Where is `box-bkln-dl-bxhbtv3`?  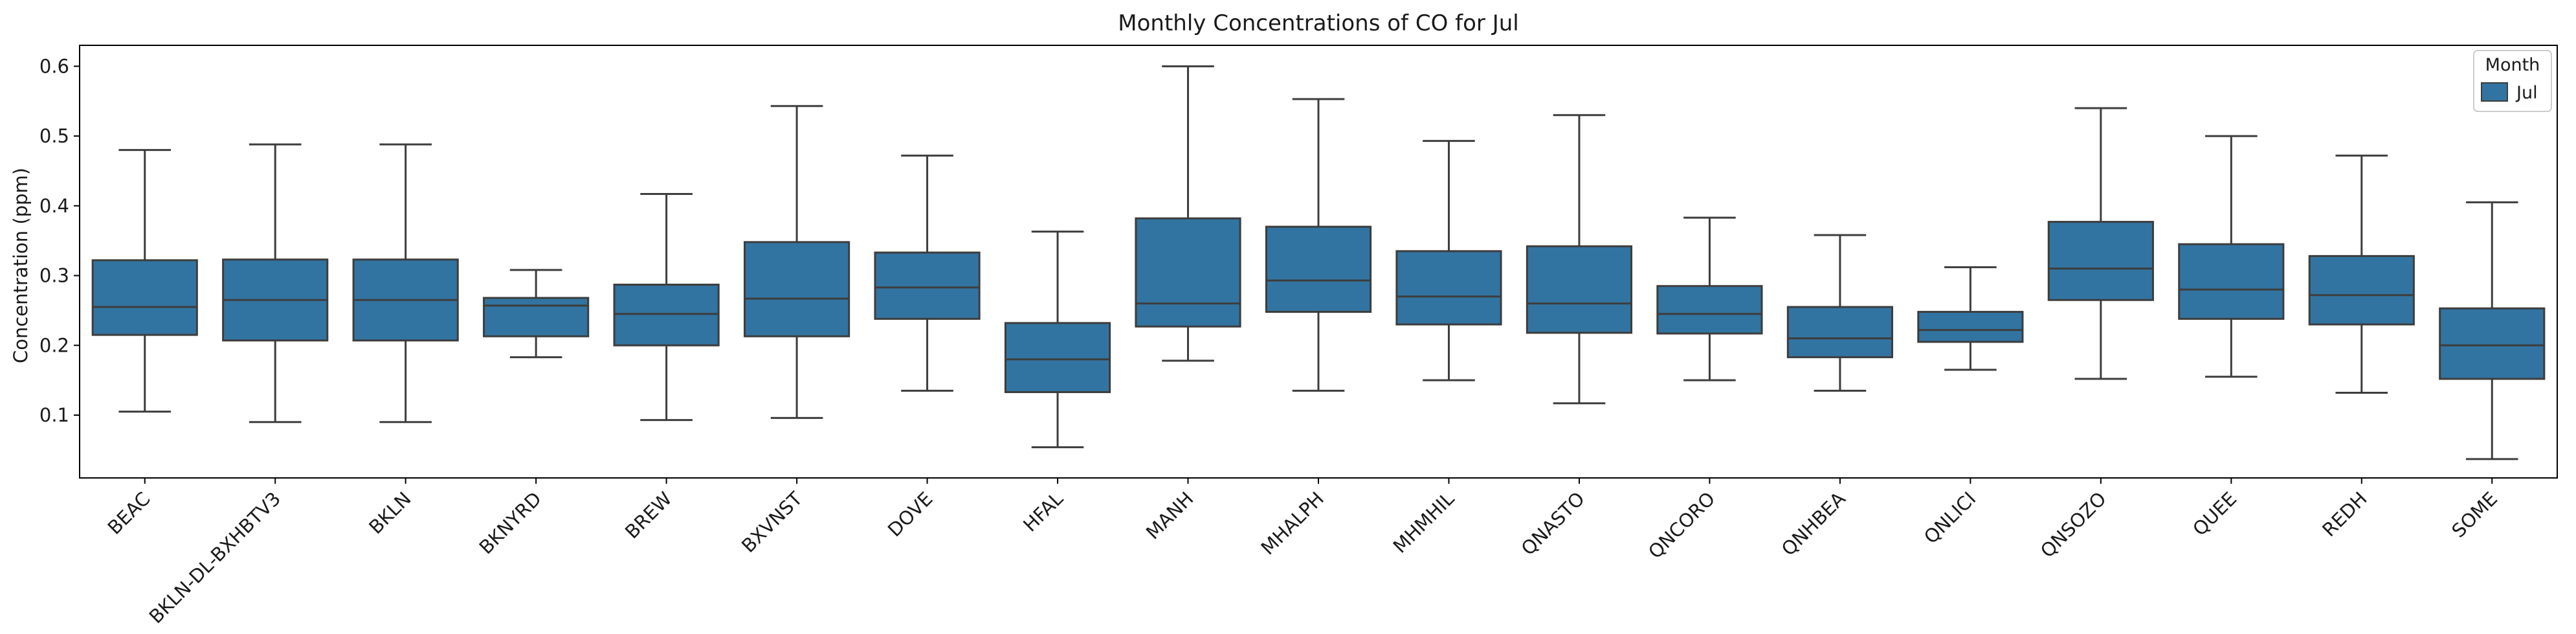 box-bkln-dl-bxhbtv3 is located at coordinates (275, 283).